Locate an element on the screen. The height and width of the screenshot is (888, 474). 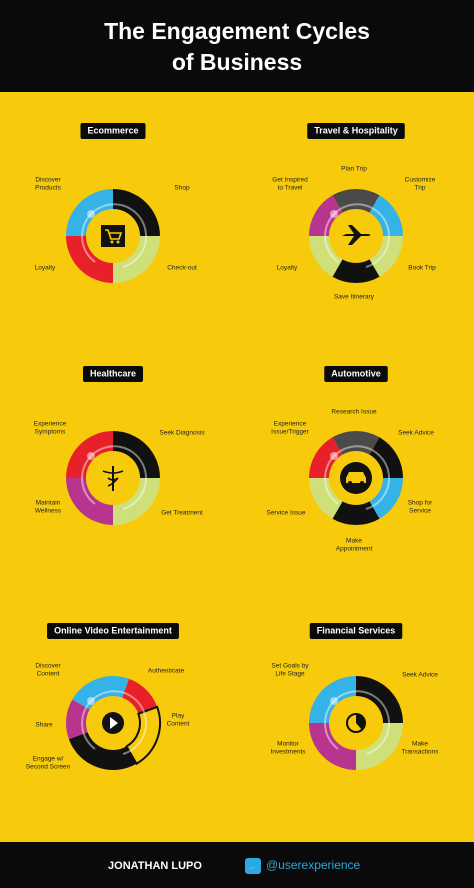
step-label: Make is located at coordinates (354, 541).